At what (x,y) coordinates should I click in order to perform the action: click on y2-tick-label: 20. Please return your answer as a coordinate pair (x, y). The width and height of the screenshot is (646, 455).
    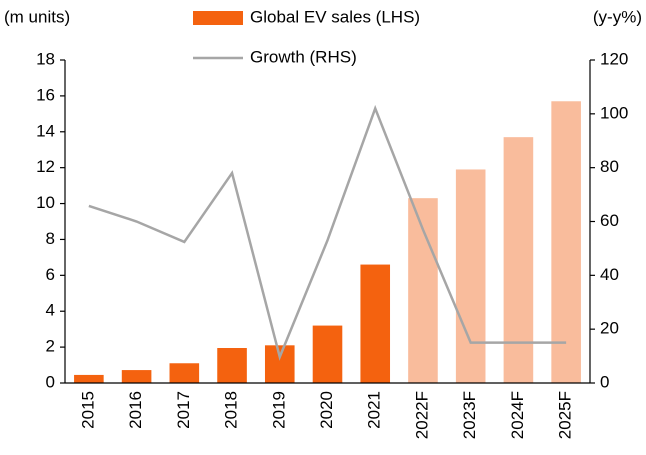
    Looking at the image, I should click on (609, 328).